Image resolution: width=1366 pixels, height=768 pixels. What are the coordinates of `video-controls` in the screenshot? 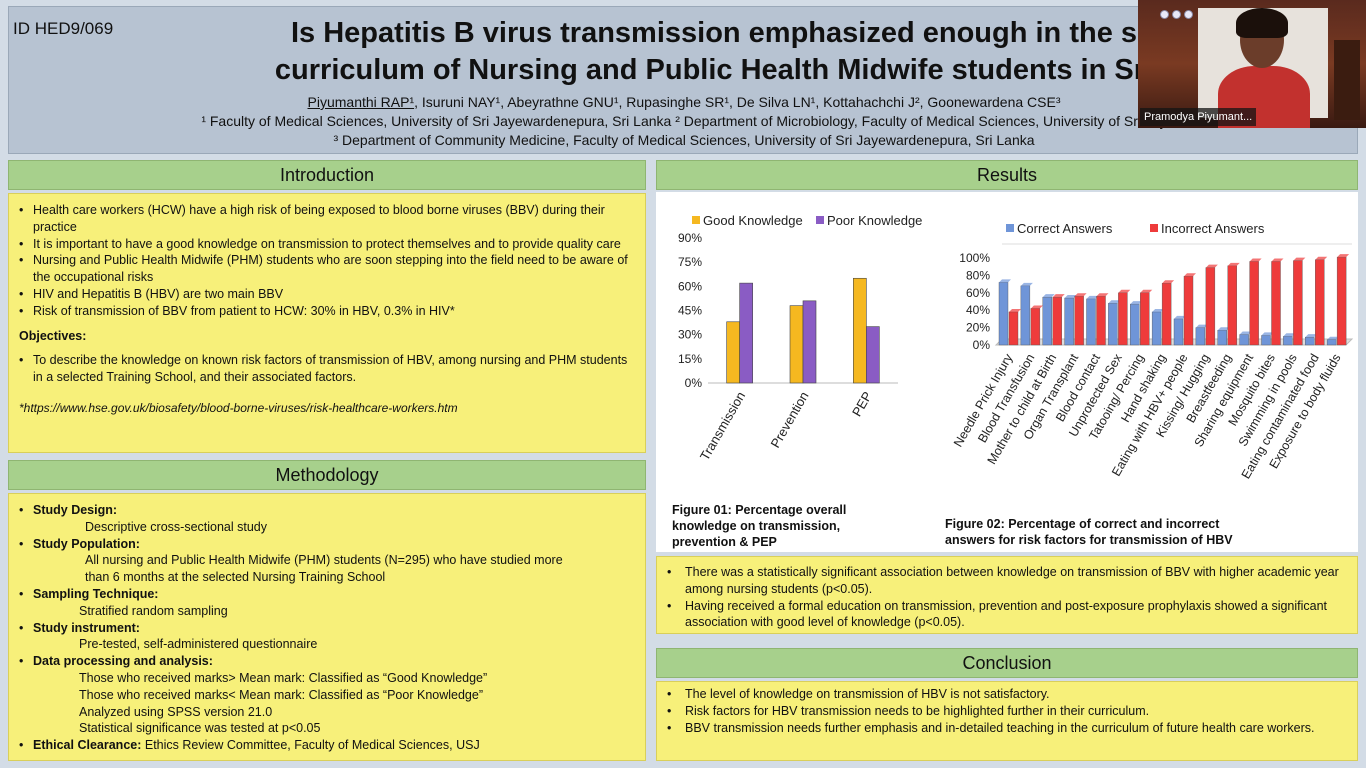 It's located at (1176, 14).